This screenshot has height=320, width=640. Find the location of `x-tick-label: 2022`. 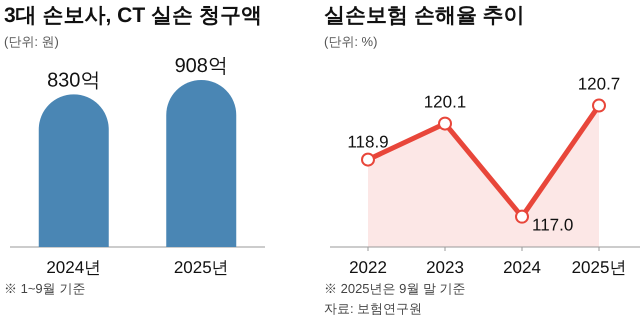

x-tick-label: 2022 is located at coordinates (368, 267).